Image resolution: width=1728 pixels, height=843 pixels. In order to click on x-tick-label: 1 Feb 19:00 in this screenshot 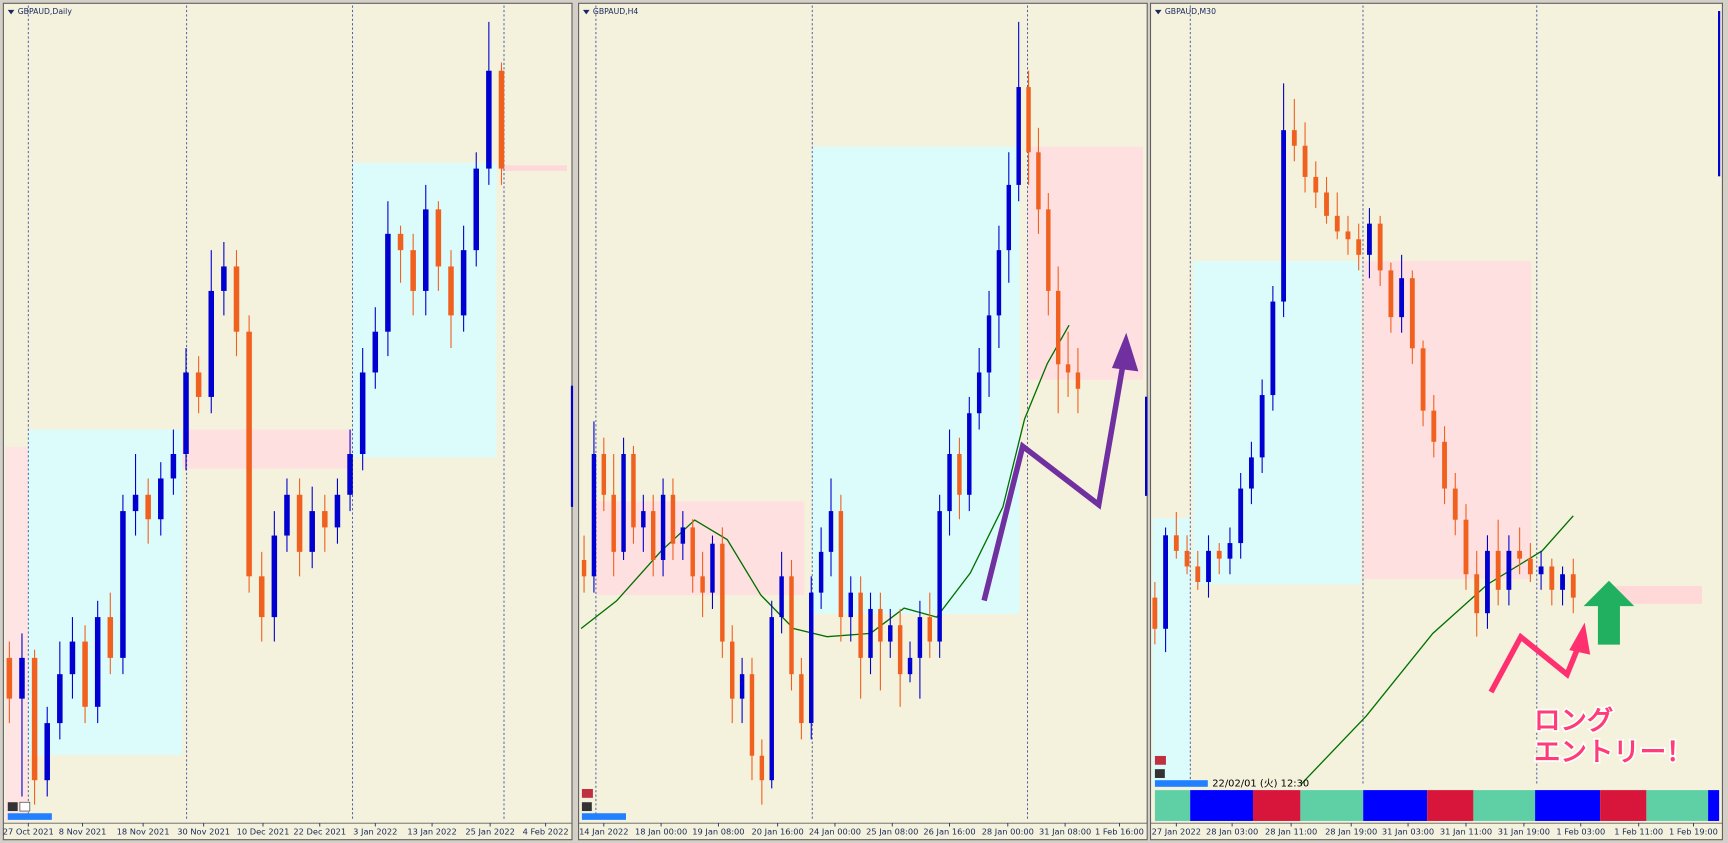, I will do `click(1693, 831)`.